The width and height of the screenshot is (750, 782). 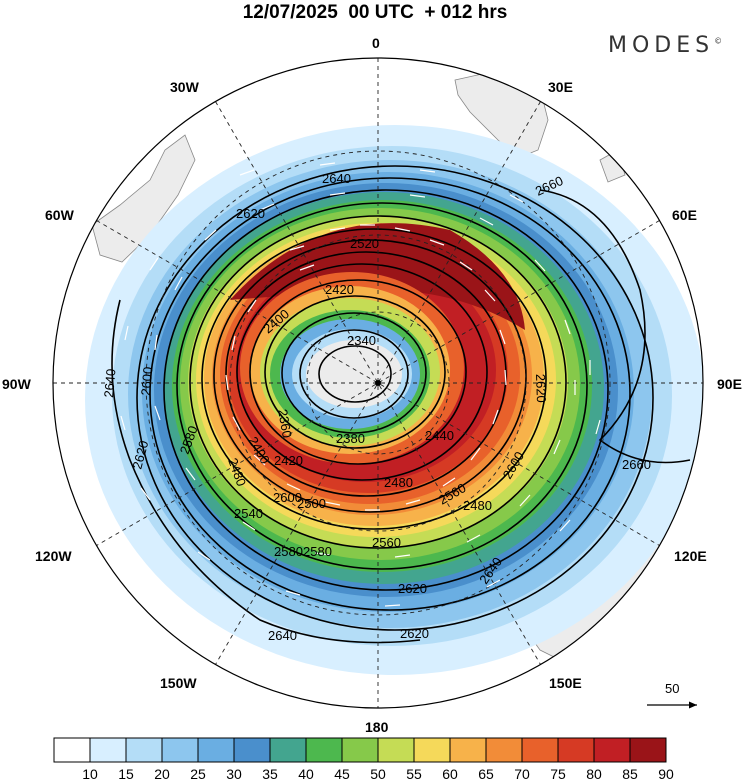 What do you see at coordinates (143, 198) in the screenshot?
I see `south-america-land` at bounding box center [143, 198].